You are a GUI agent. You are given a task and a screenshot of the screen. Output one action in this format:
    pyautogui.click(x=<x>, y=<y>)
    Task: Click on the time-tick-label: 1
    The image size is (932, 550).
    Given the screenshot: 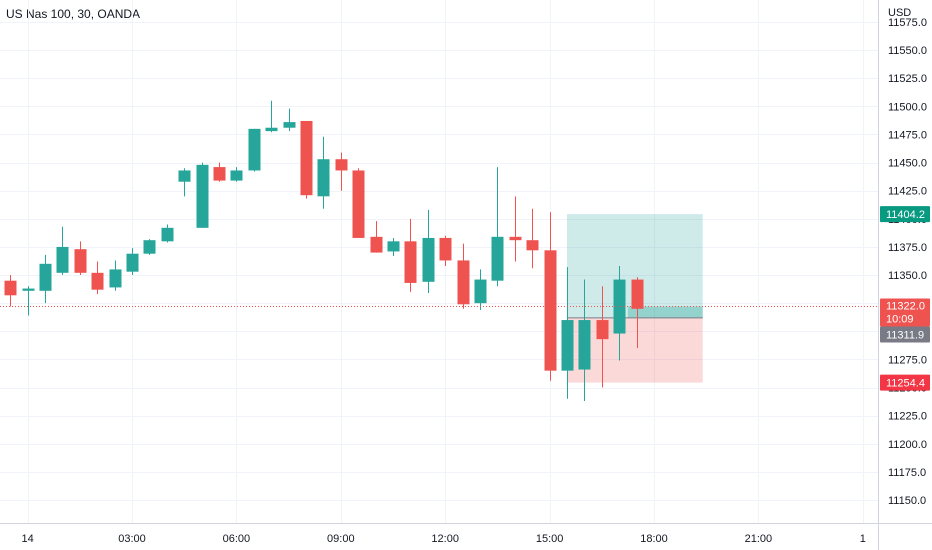 What is the action you would take?
    pyautogui.click(x=863, y=539)
    